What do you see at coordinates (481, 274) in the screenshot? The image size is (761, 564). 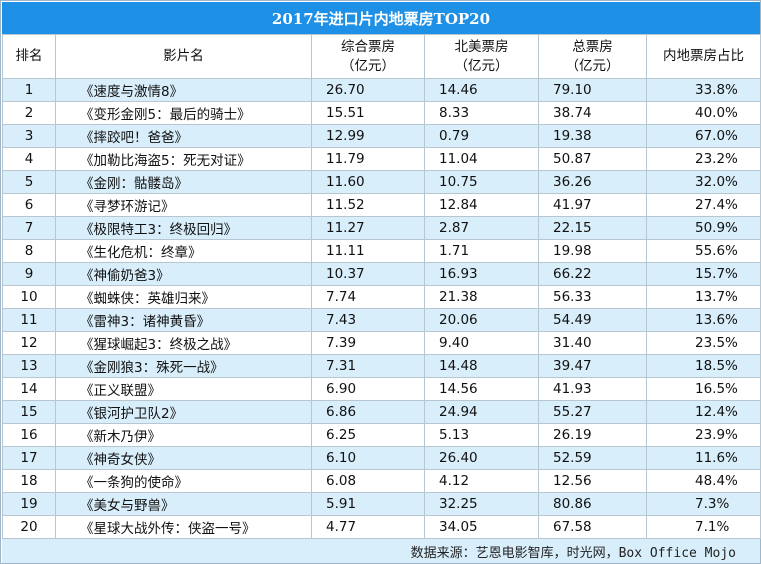 I see `cell-na-box-office: 16.93` at bounding box center [481, 274].